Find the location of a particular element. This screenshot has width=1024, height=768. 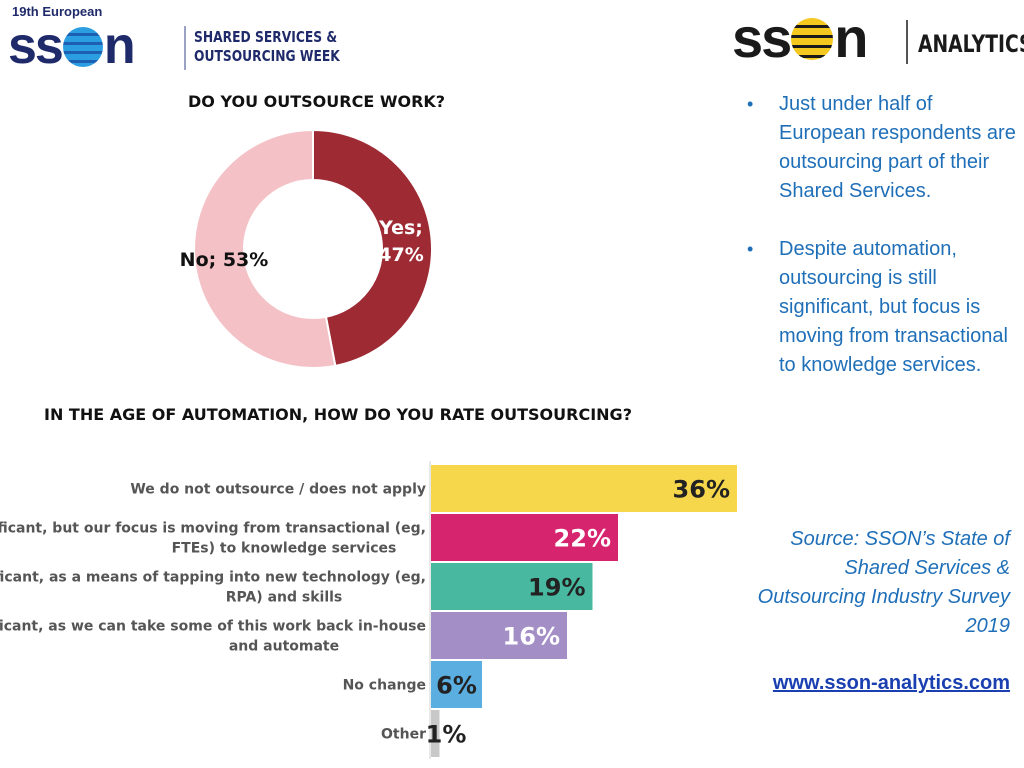

globe-icon is located at coordinates (82, 47).